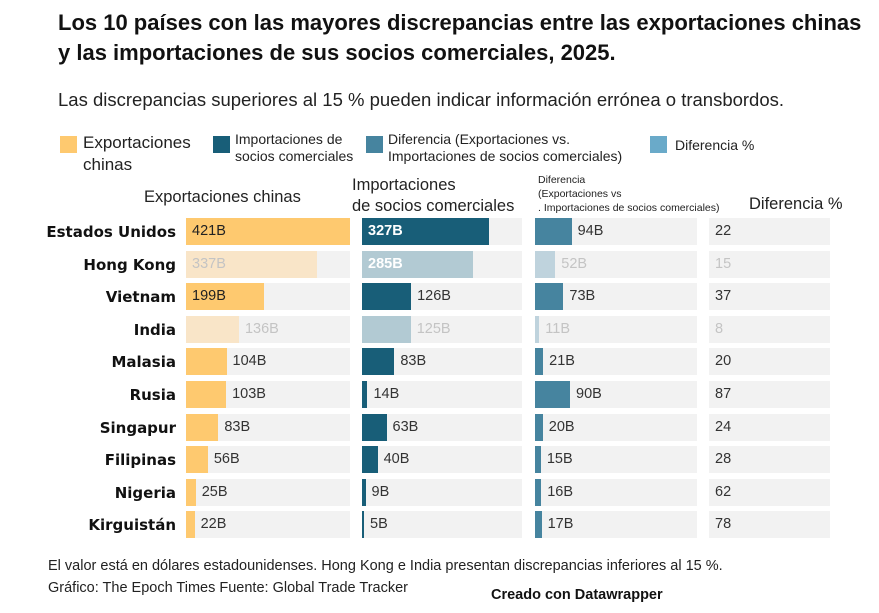  Describe the element at coordinates (582, 296) in the screenshot. I see `value-label-diff: 73B` at that location.